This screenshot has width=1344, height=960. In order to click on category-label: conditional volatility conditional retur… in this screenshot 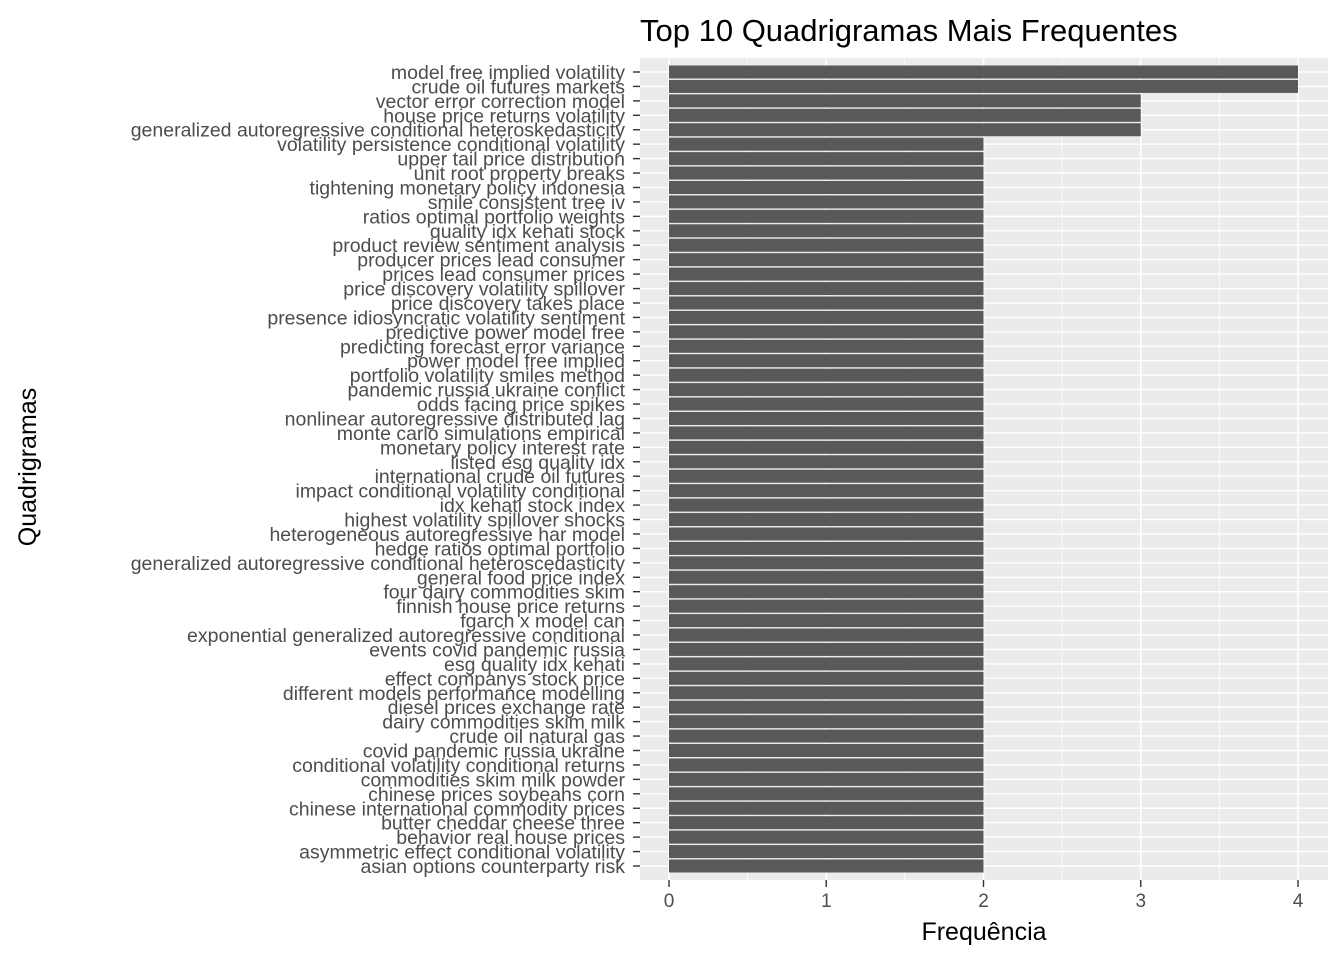, I will do `click(458, 766)`.